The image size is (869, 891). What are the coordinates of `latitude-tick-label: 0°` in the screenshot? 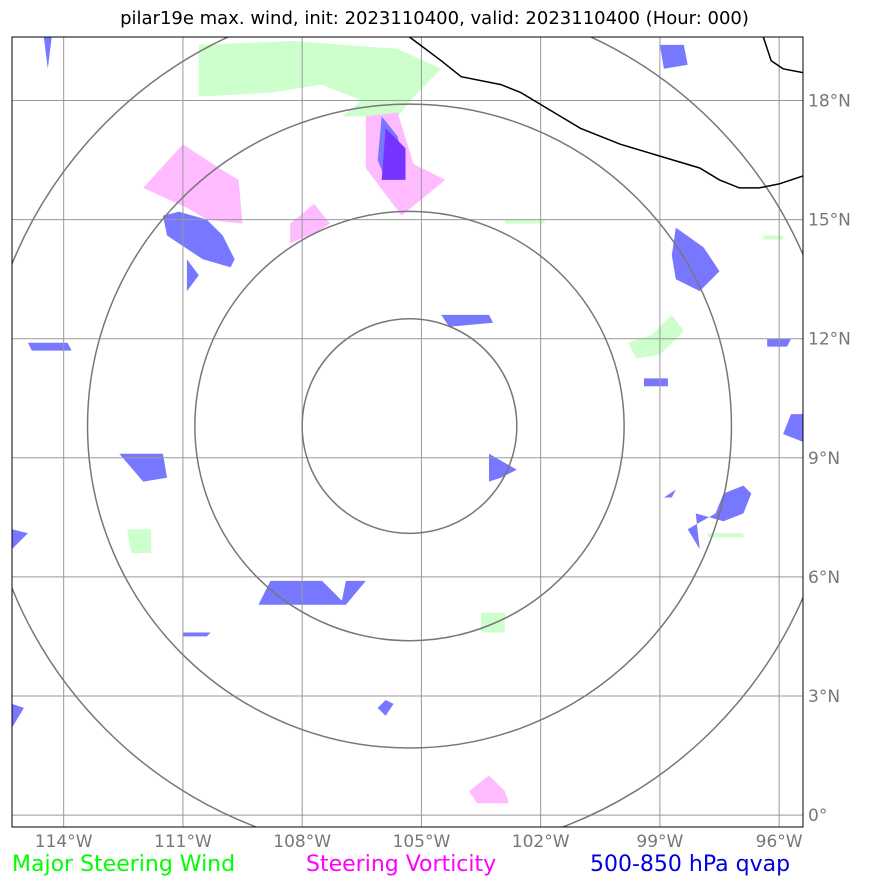 It's located at (817, 816).